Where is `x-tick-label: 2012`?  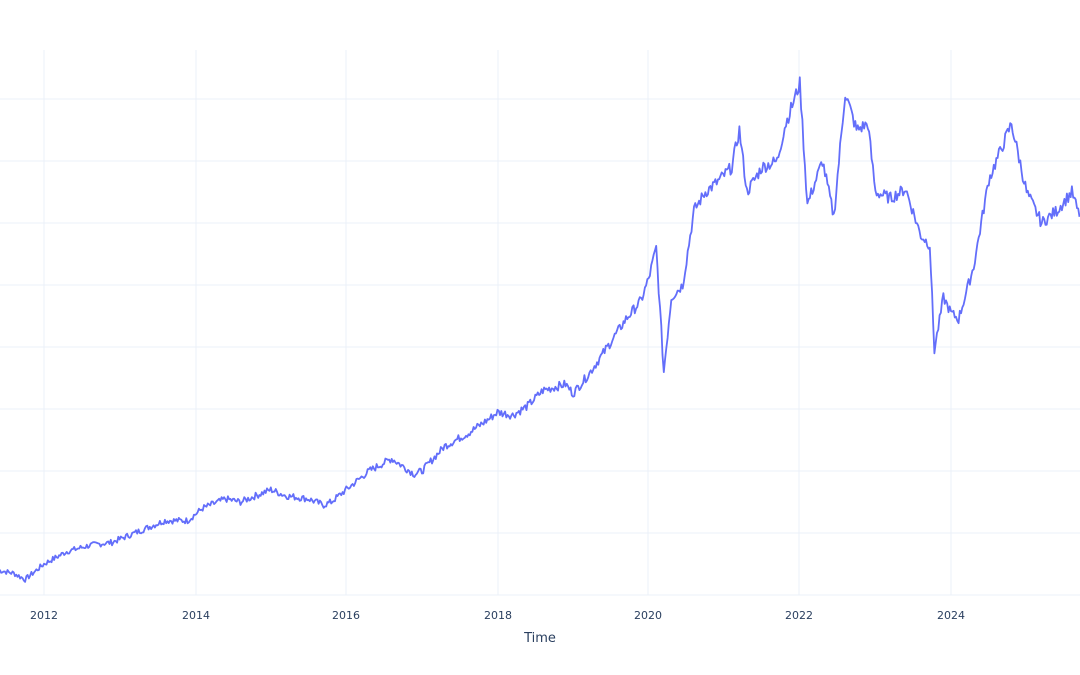 x-tick-label: 2012 is located at coordinates (44, 615).